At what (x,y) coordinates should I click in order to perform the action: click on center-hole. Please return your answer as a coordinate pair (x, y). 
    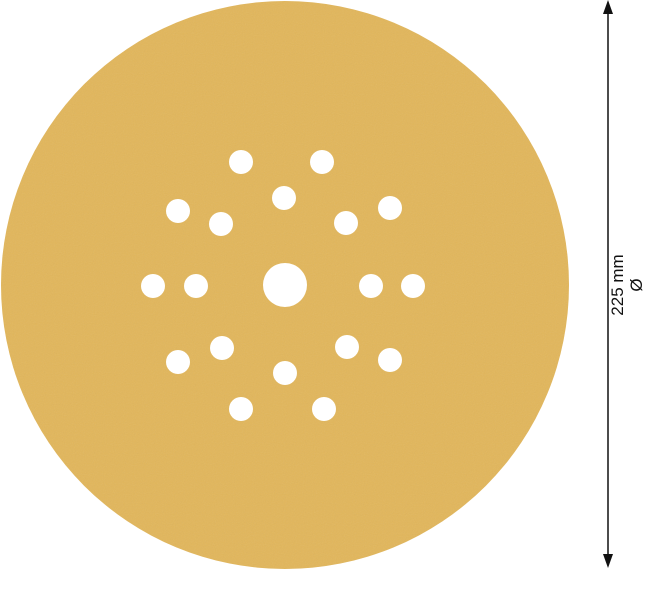
    Looking at the image, I should click on (285, 285).